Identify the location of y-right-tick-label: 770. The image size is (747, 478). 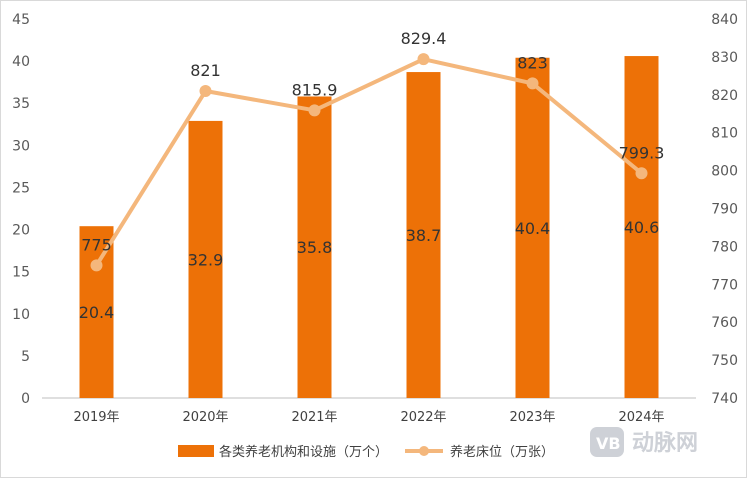
(724, 285).